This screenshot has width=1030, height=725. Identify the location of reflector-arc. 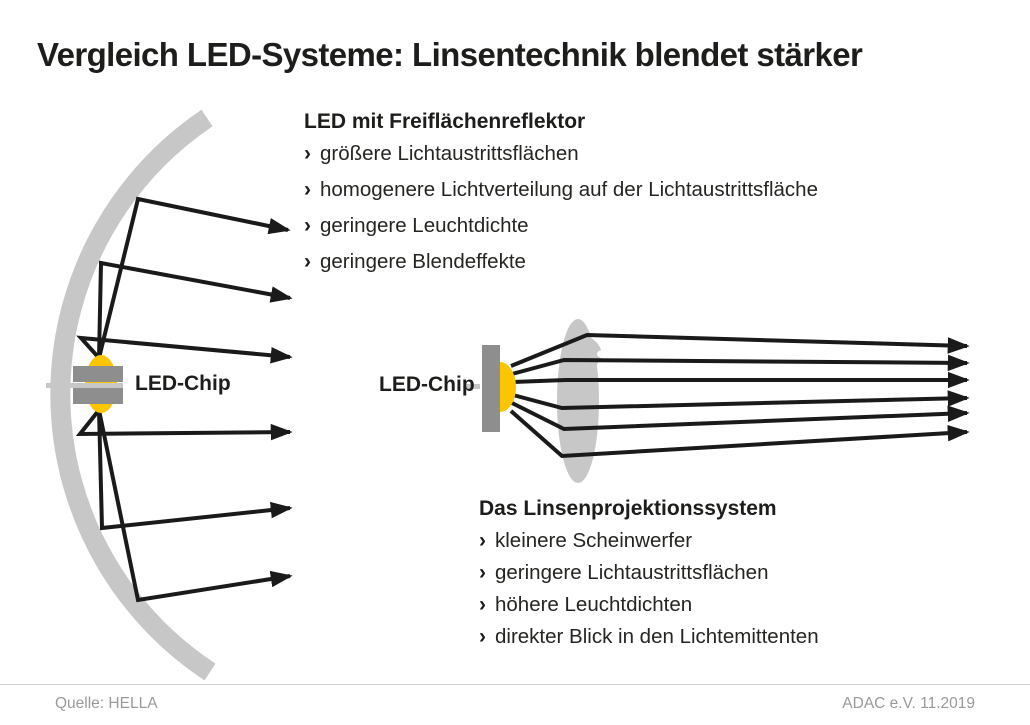
(133, 395).